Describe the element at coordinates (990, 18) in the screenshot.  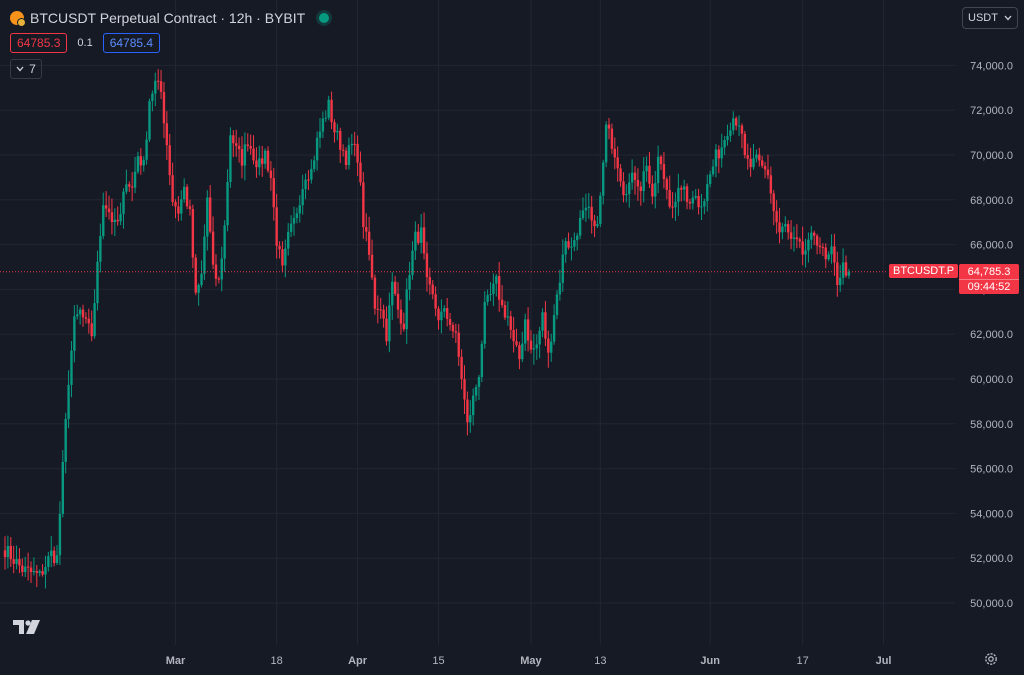
I see `currency-select: USDT` at that location.